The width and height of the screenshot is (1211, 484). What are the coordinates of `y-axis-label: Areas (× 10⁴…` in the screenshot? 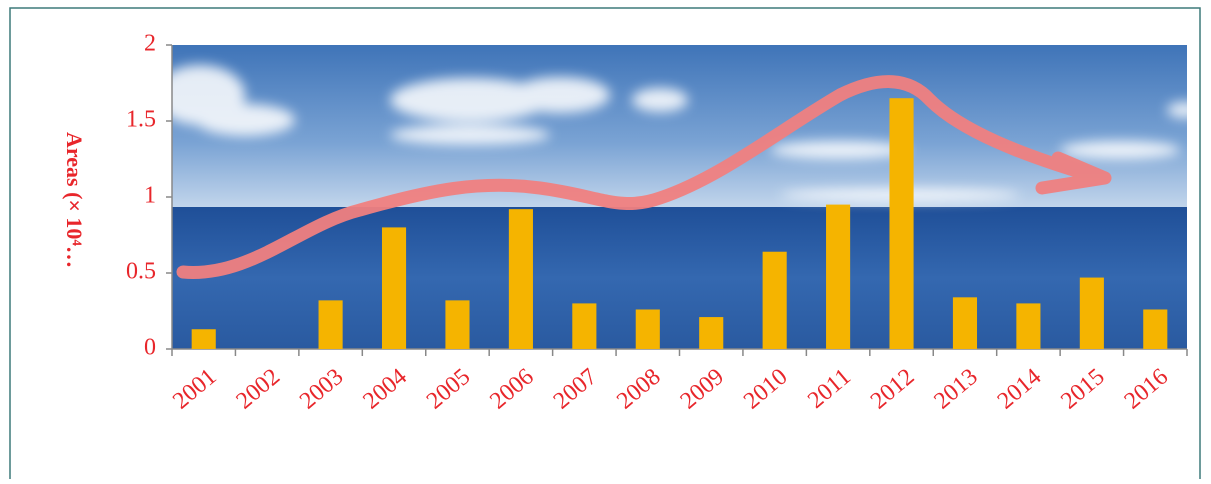 It's located at (74, 200).